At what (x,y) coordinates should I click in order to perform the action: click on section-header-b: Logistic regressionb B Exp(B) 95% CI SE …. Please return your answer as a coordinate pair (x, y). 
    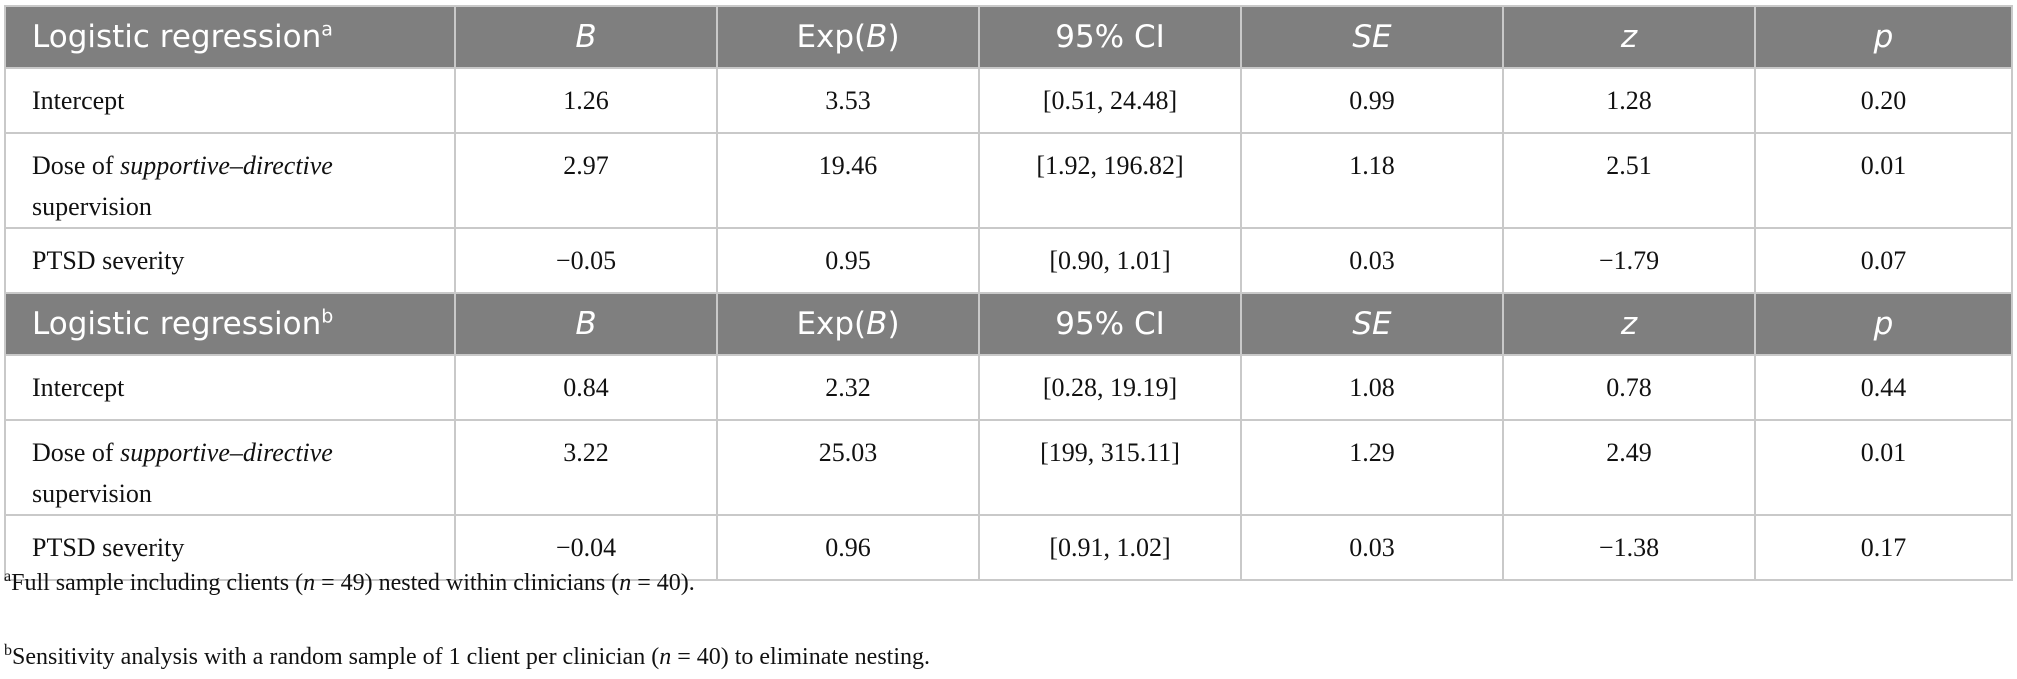
    Looking at the image, I should click on (1008, 324).